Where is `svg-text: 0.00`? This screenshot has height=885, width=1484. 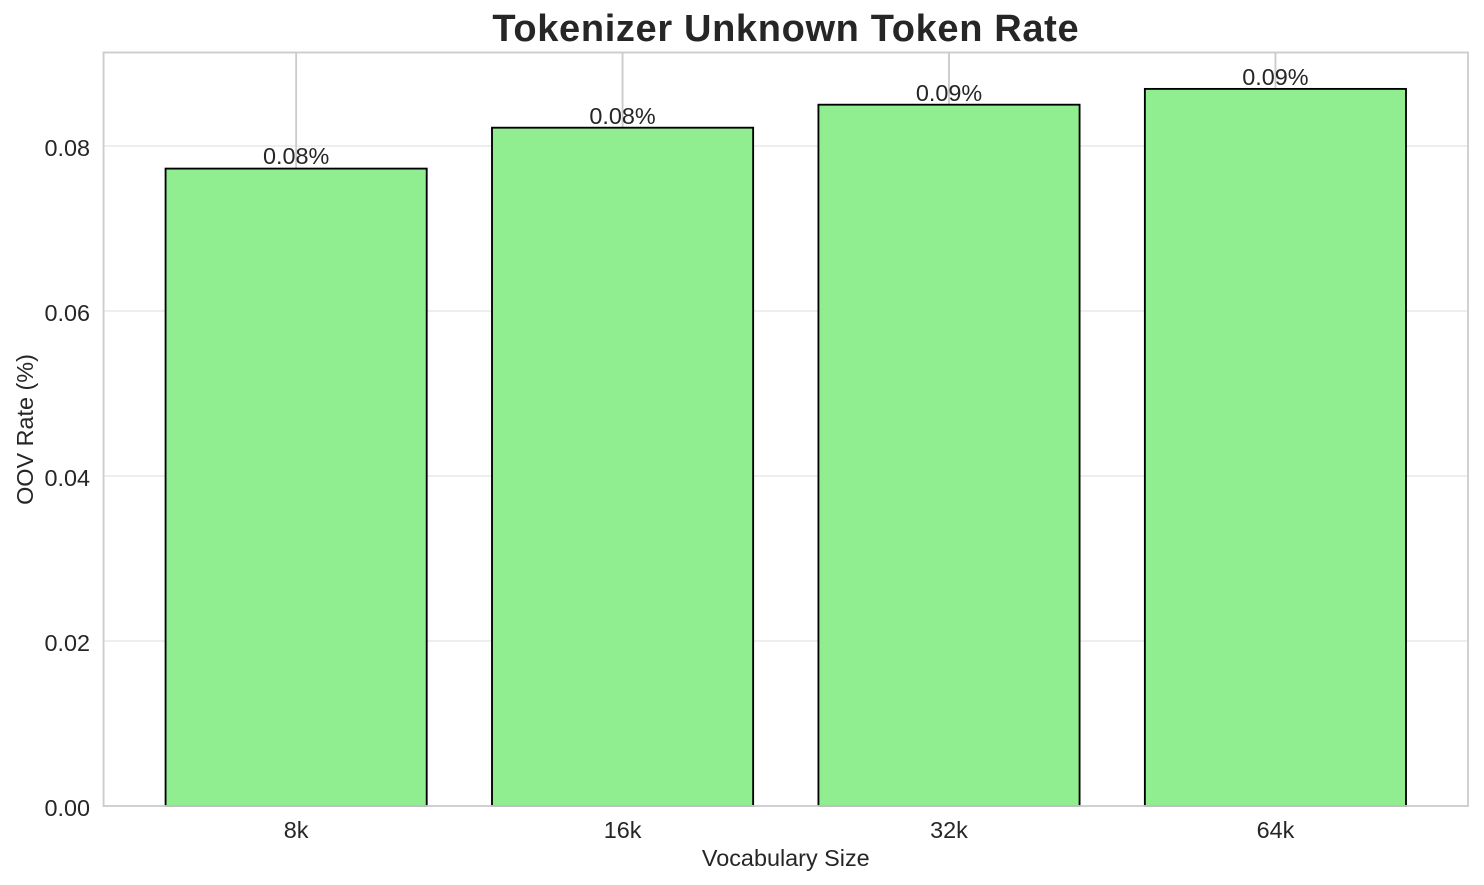 svg-text: 0.00 is located at coordinates (67, 808).